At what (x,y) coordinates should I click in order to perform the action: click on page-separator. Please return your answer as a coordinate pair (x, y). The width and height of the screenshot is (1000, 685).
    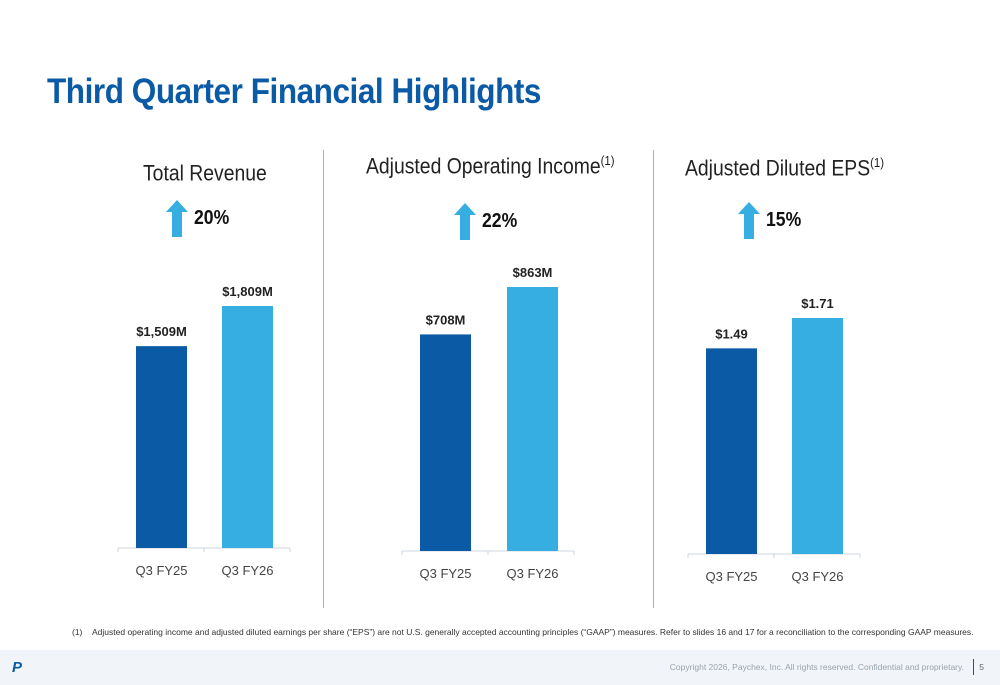
    Looking at the image, I should click on (973, 667).